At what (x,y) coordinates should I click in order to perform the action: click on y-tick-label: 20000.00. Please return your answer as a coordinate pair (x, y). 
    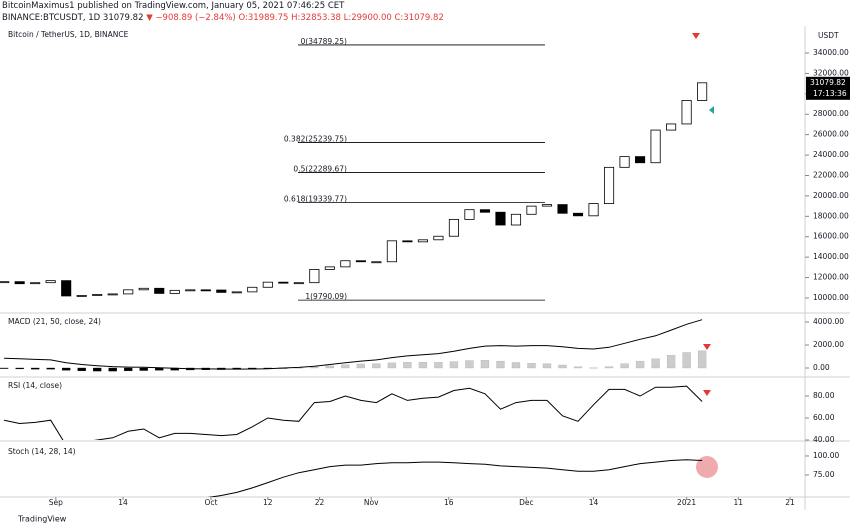
    Looking at the image, I should click on (831, 195).